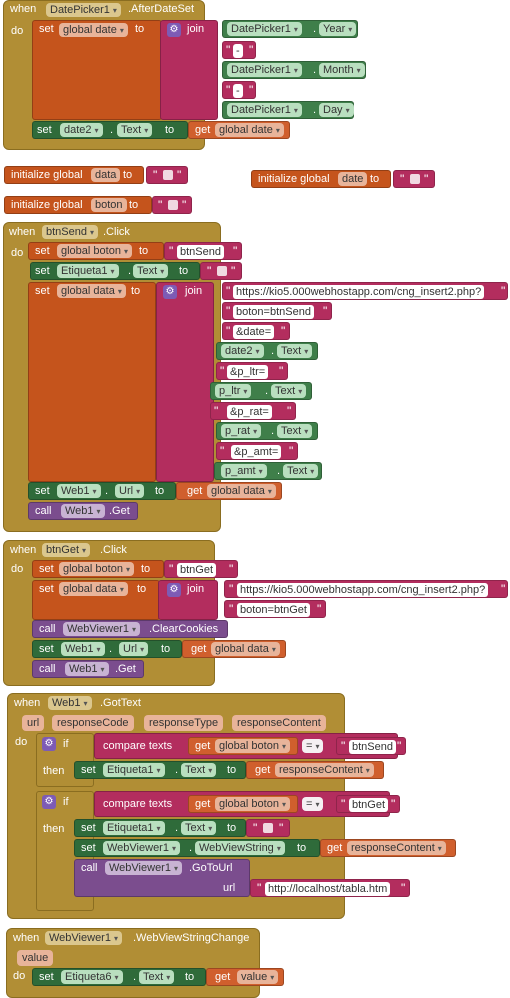 The width and height of the screenshot is (510, 998). What do you see at coordinates (161, 9) in the screenshot?
I see `event-name: .AfterDateSet` at bounding box center [161, 9].